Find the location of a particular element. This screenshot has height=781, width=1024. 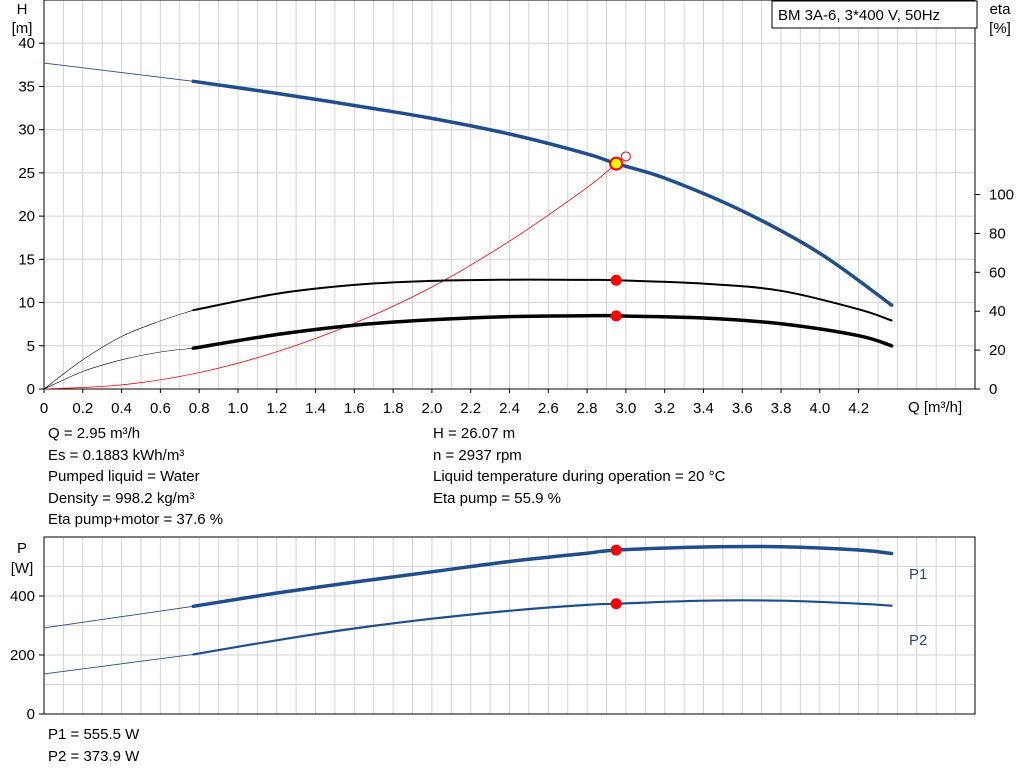

x-tick-label: 2.0 is located at coordinates (431, 408).